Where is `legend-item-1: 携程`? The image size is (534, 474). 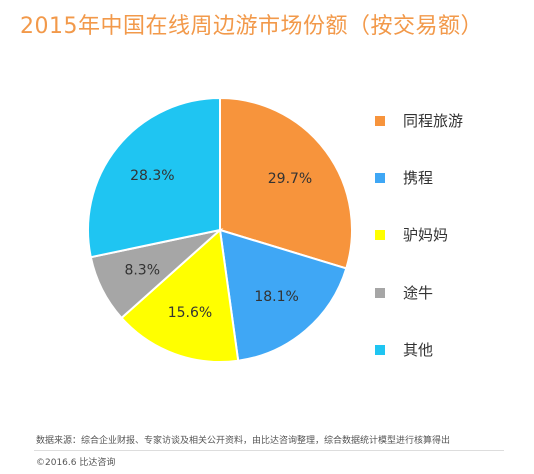 legend-item-1: 携程 is located at coordinates (404, 177).